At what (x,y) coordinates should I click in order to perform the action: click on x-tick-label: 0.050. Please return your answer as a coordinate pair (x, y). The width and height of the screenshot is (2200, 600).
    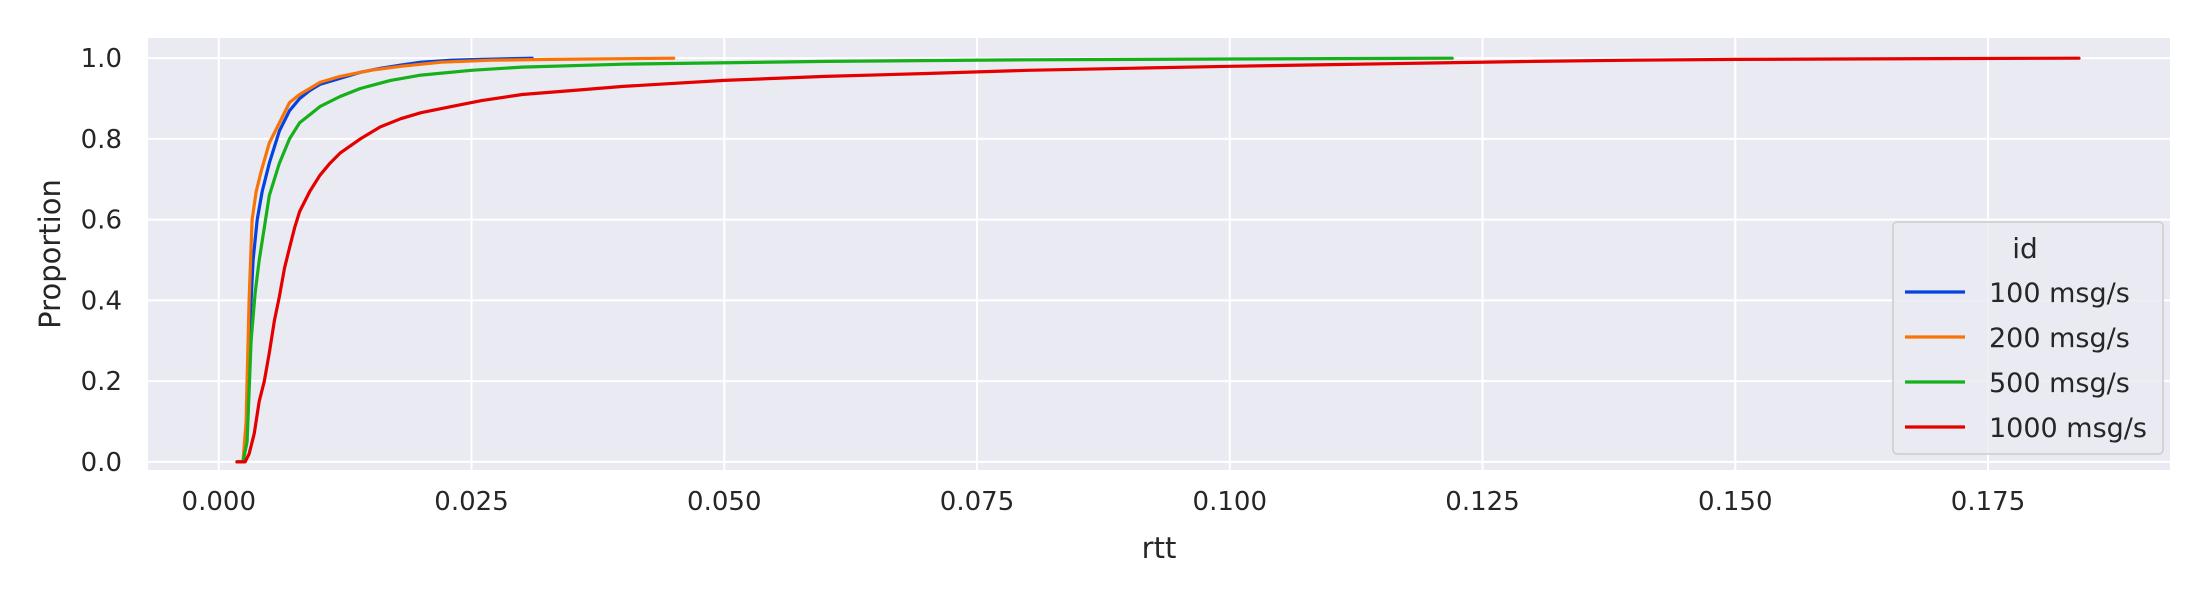
    Looking at the image, I should click on (724, 502).